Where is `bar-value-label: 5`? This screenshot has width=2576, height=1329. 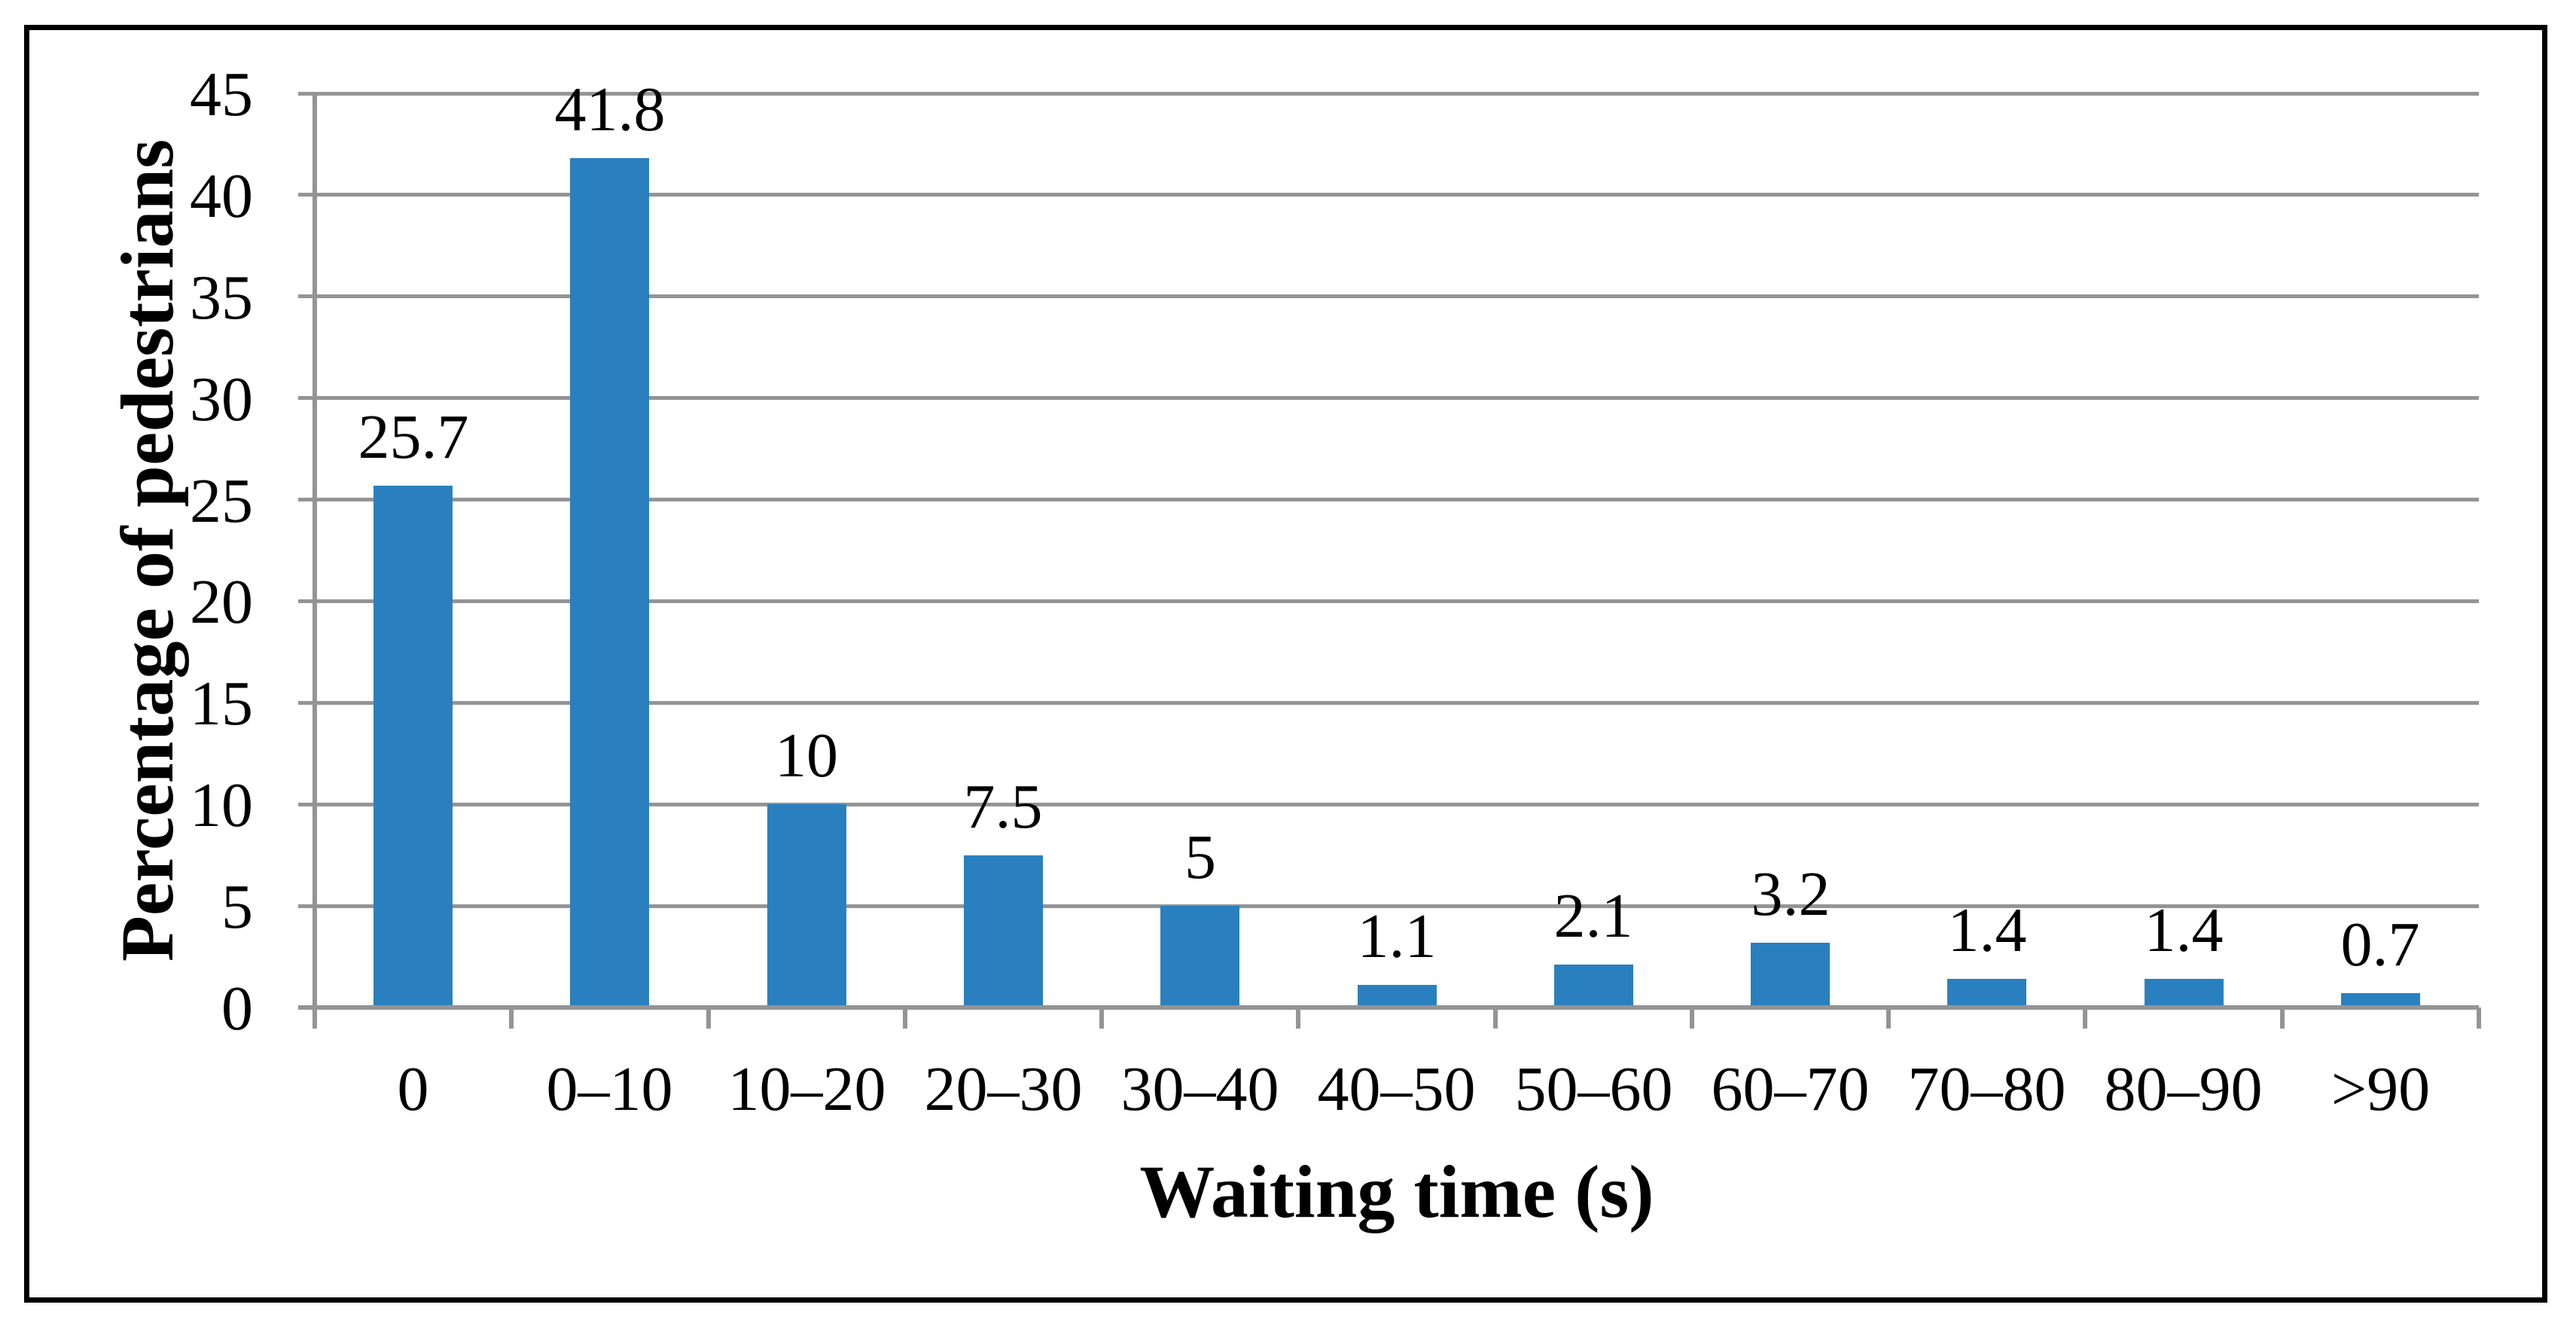
bar-value-label: 5 is located at coordinates (1200, 857).